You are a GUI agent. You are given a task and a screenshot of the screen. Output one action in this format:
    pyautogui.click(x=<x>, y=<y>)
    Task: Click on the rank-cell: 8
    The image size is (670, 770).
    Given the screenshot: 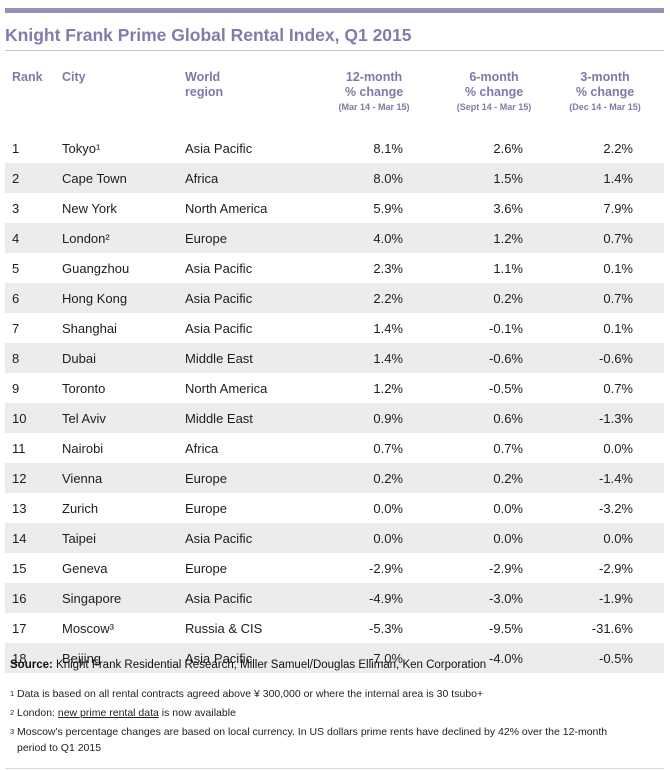 What is the action you would take?
    pyautogui.click(x=16, y=358)
    